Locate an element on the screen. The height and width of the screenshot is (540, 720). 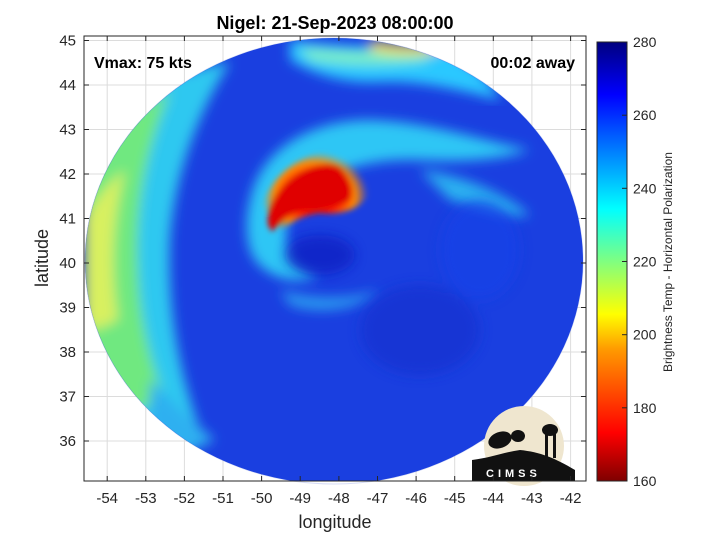
x-tick-label: -52 is located at coordinates (185, 498).